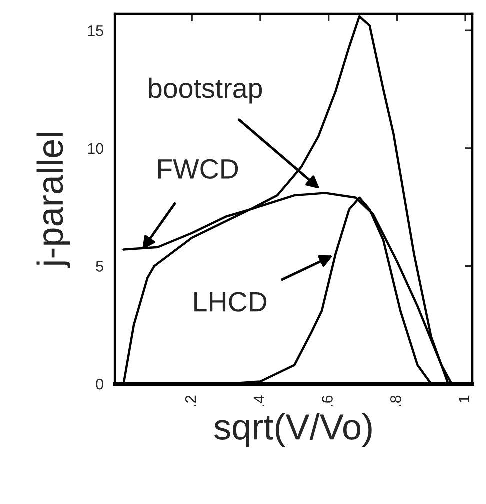 Image resolution: width=486 pixels, height=504 pixels. I want to click on y-tick-label: 5, so click(100, 266).